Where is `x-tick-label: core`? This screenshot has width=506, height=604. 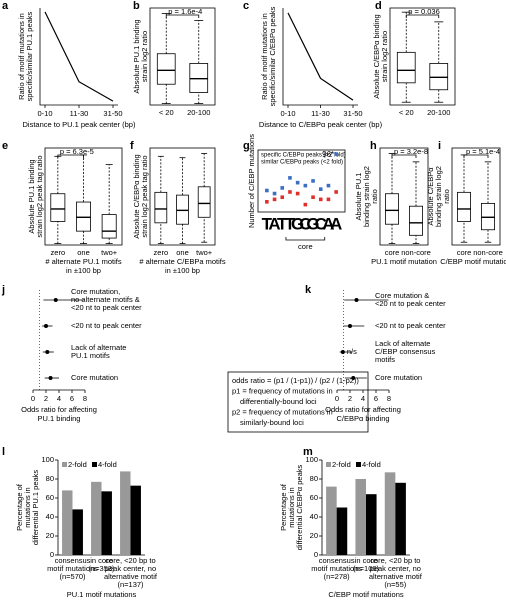 x-tick-label: core is located at coordinates (392, 252).